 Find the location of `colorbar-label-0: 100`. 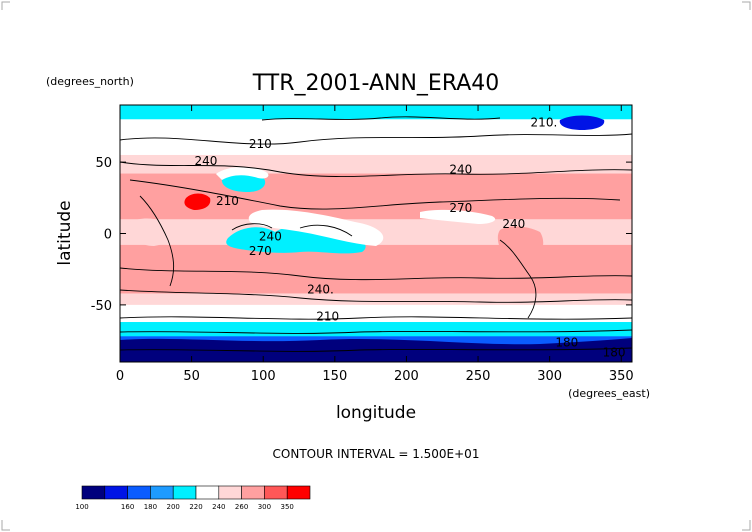

colorbar-label-0: 100 is located at coordinates (81, 507).